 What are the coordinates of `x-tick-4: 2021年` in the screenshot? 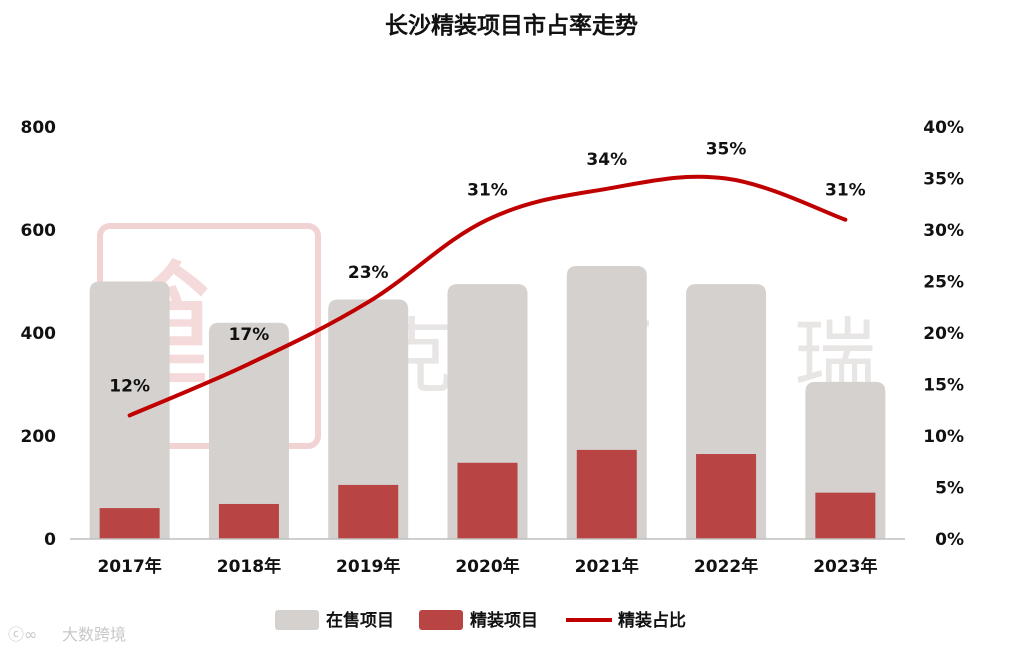 It's located at (607, 566).